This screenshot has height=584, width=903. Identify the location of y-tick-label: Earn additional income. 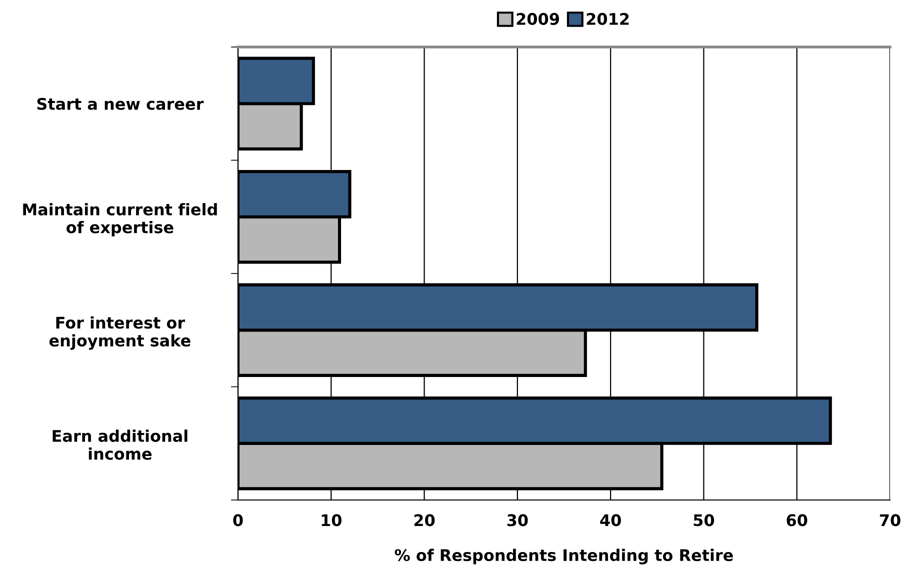
(120, 445).